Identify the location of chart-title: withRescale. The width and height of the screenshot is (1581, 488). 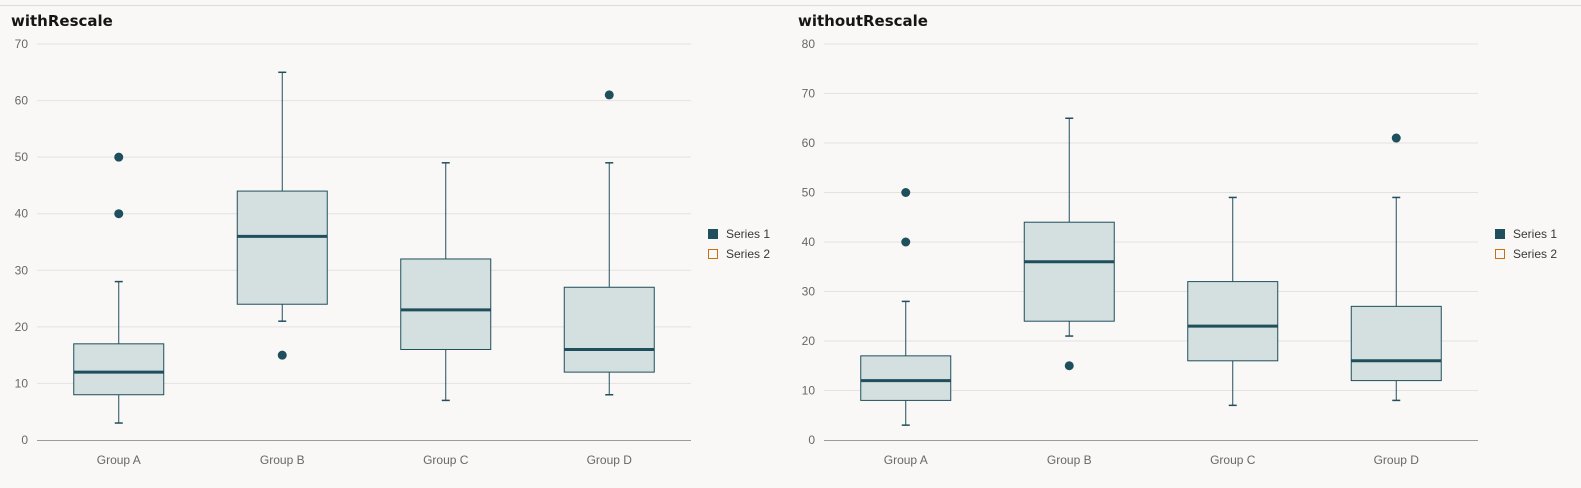
(62, 21).